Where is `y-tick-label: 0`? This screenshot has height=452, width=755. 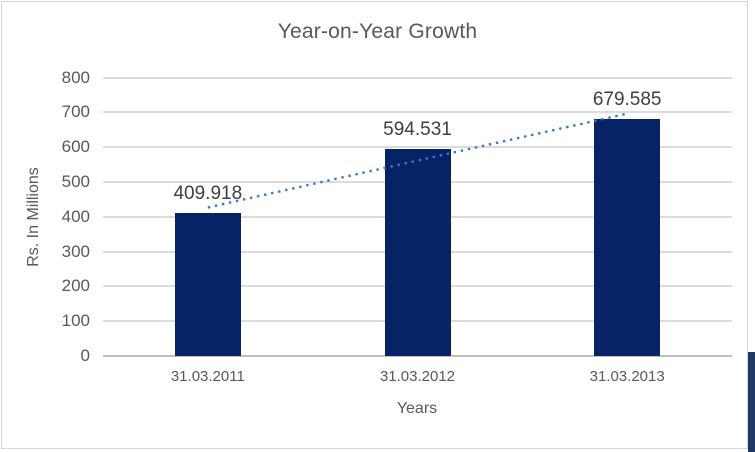
y-tick-label: 0 is located at coordinates (85, 355).